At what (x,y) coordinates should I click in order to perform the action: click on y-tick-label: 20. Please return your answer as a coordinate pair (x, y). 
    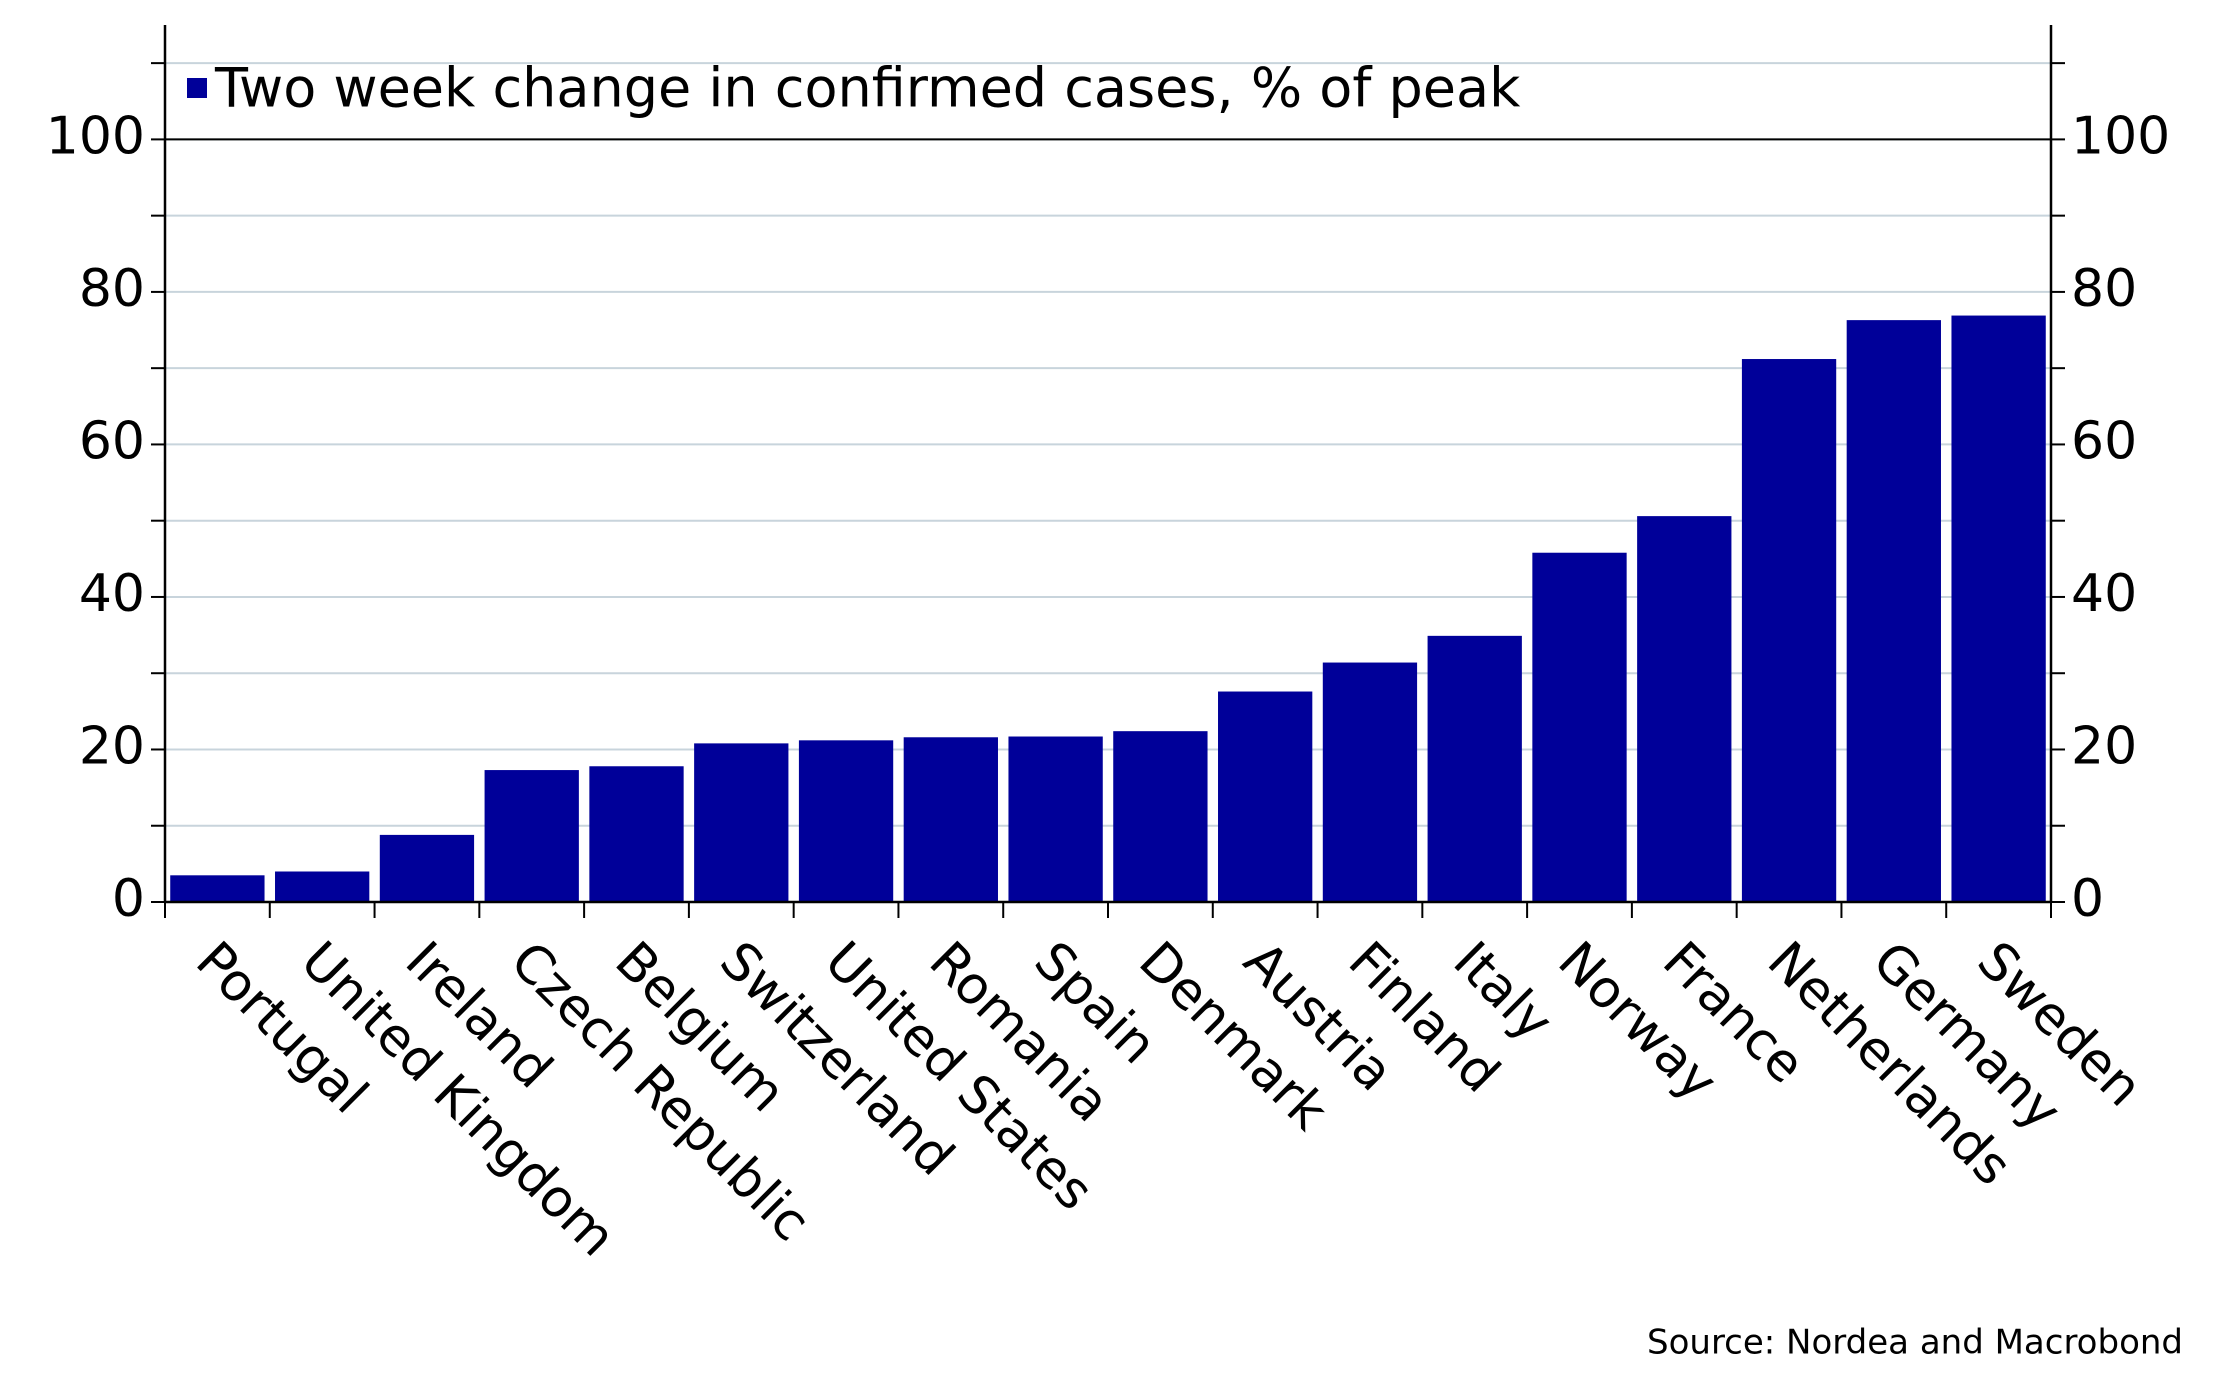
    Looking at the image, I should click on (112, 746).